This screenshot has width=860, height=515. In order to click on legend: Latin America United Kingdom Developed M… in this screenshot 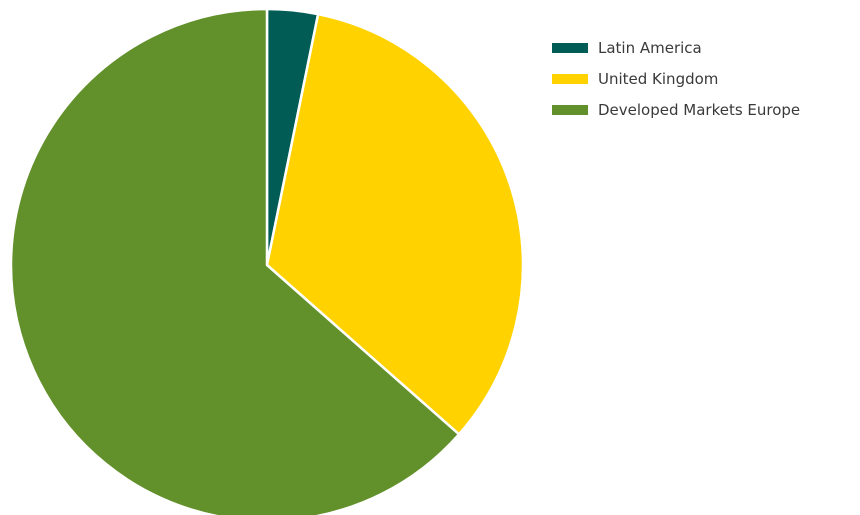, I will do `click(676, 78)`.